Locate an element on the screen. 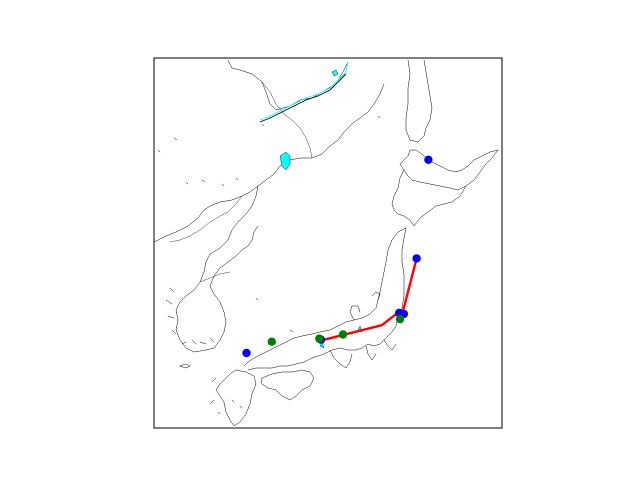  small-lake-biwa is located at coordinates (322, 345).